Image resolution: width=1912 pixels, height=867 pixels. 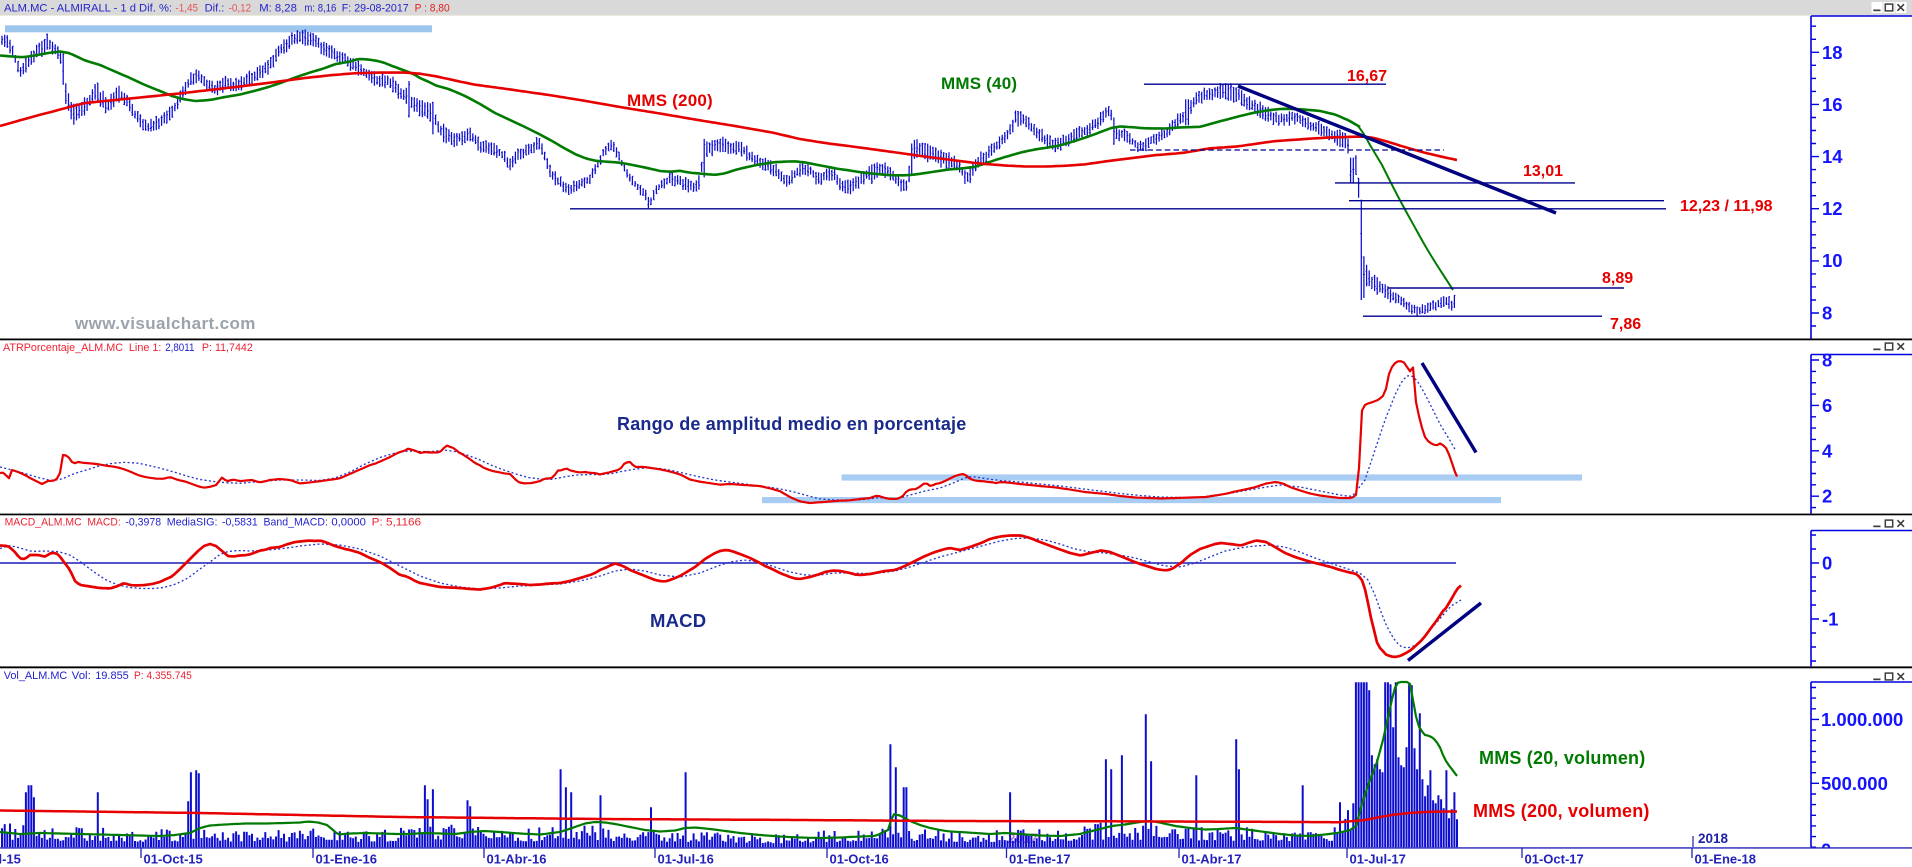 I want to click on svg-text: 8,89, so click(x=1617, y=278).